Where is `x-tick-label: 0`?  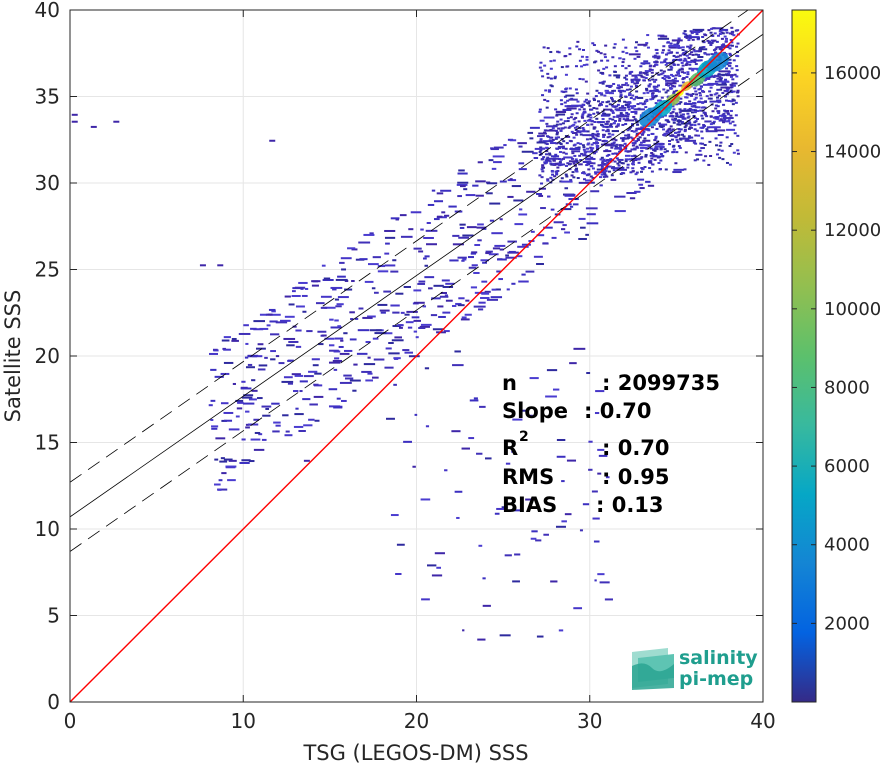
x-tick-label: 0 is located at coordinates (70, 721).